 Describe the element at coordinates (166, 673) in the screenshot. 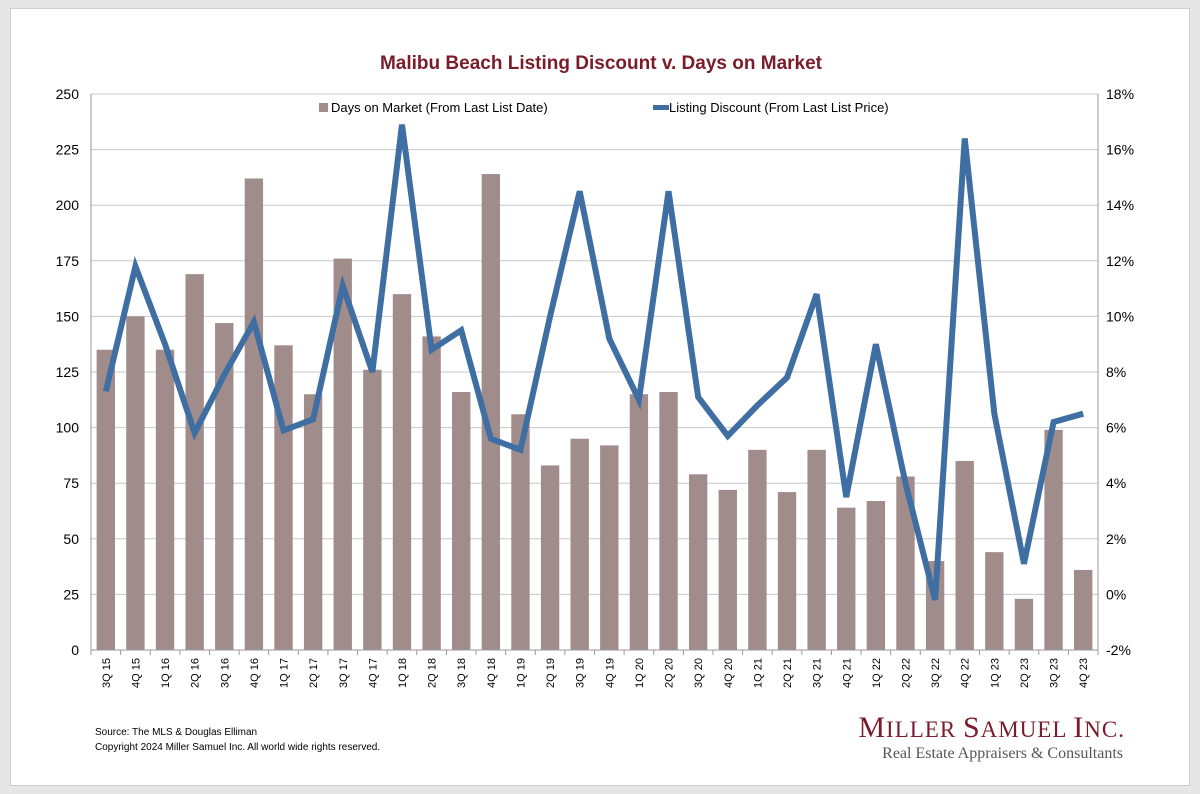

I see `x-tick-label: 1Q 16` at that location.